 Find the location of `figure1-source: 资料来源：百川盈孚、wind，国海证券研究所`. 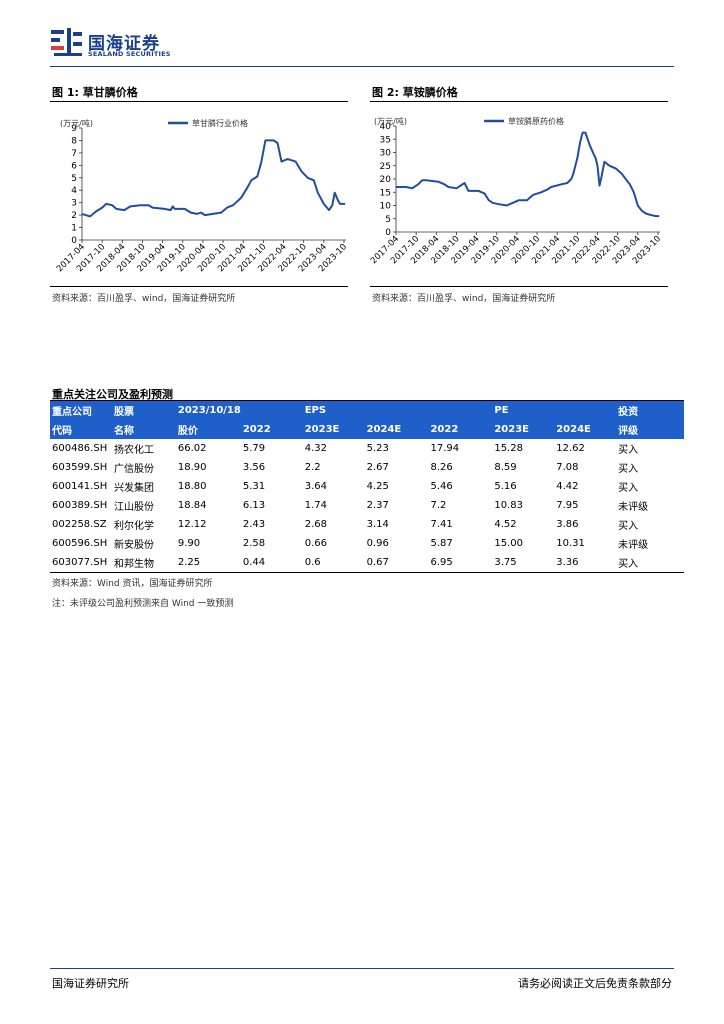

figure1-source: 资料来源：百川盈孚、wind，国海证券研究所 is located at coordinates (144, 299).